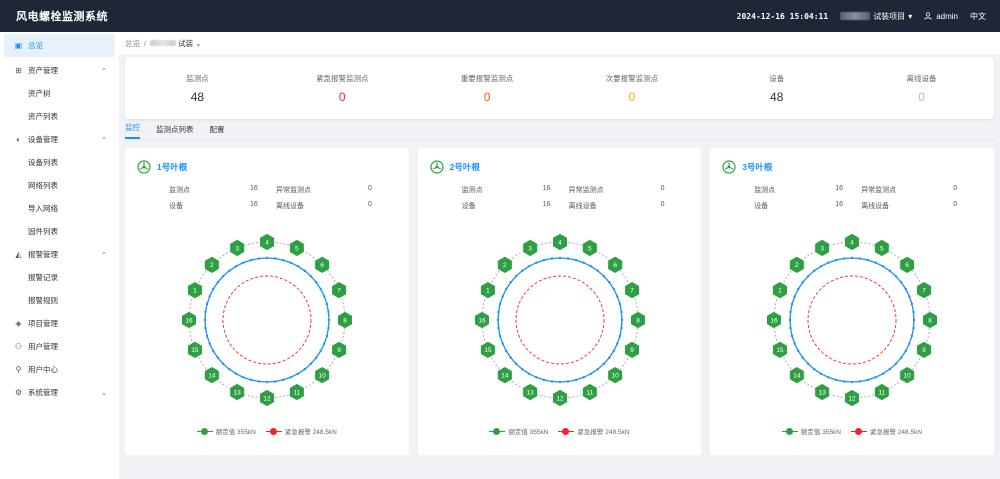  Describe the element at coordinates (189, 320) in the screenshot. I see `bolt-node: 16` at that location.